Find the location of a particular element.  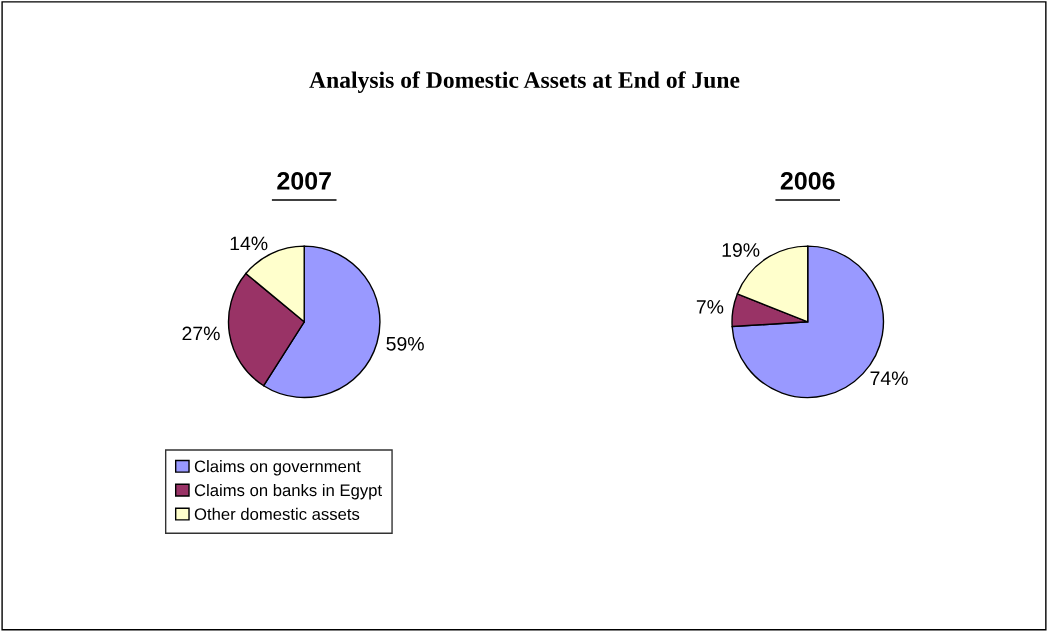

data-label: 7% is located at coordinates (710, 307).